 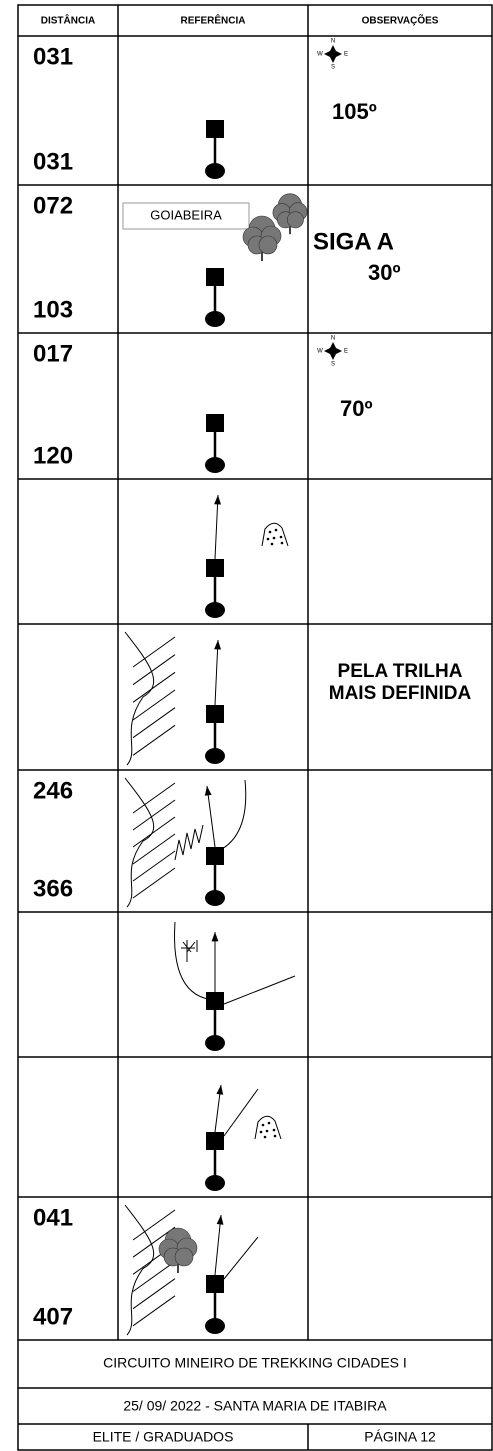 I want to click on distance: 072, so click(x=53, y=205).